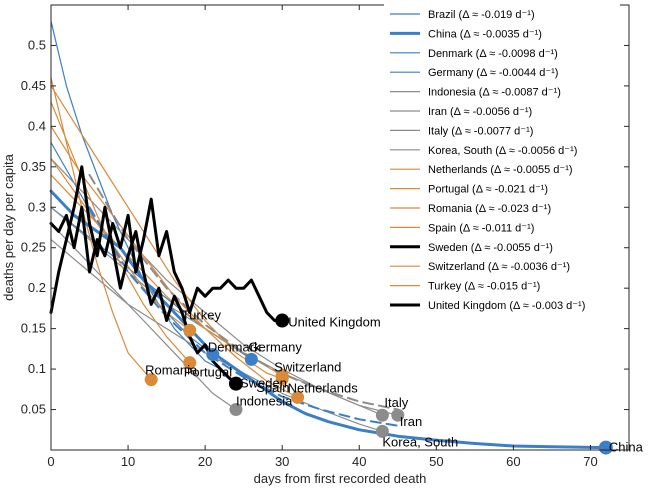 The image size is (657, 488). Describe the element at coordinates (282, 320) in the screenshot. I see `end-marker-united-kingdom` at that location.